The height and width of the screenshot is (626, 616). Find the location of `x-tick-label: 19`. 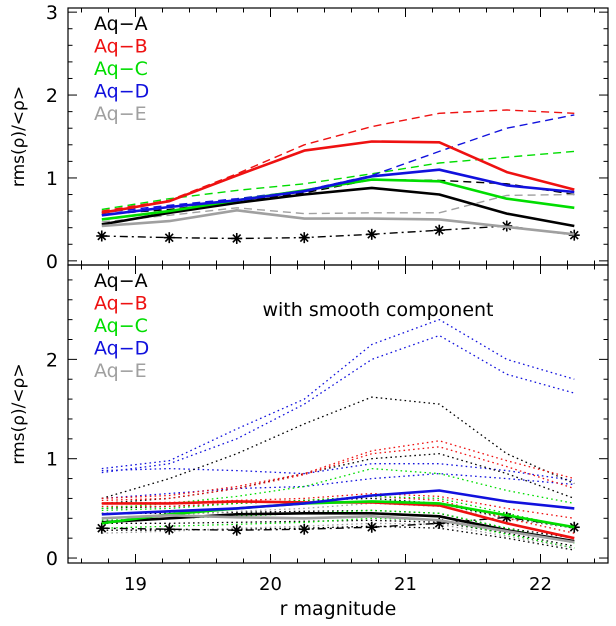

x-tick-label: 19 is located at coordinates (135, 584).